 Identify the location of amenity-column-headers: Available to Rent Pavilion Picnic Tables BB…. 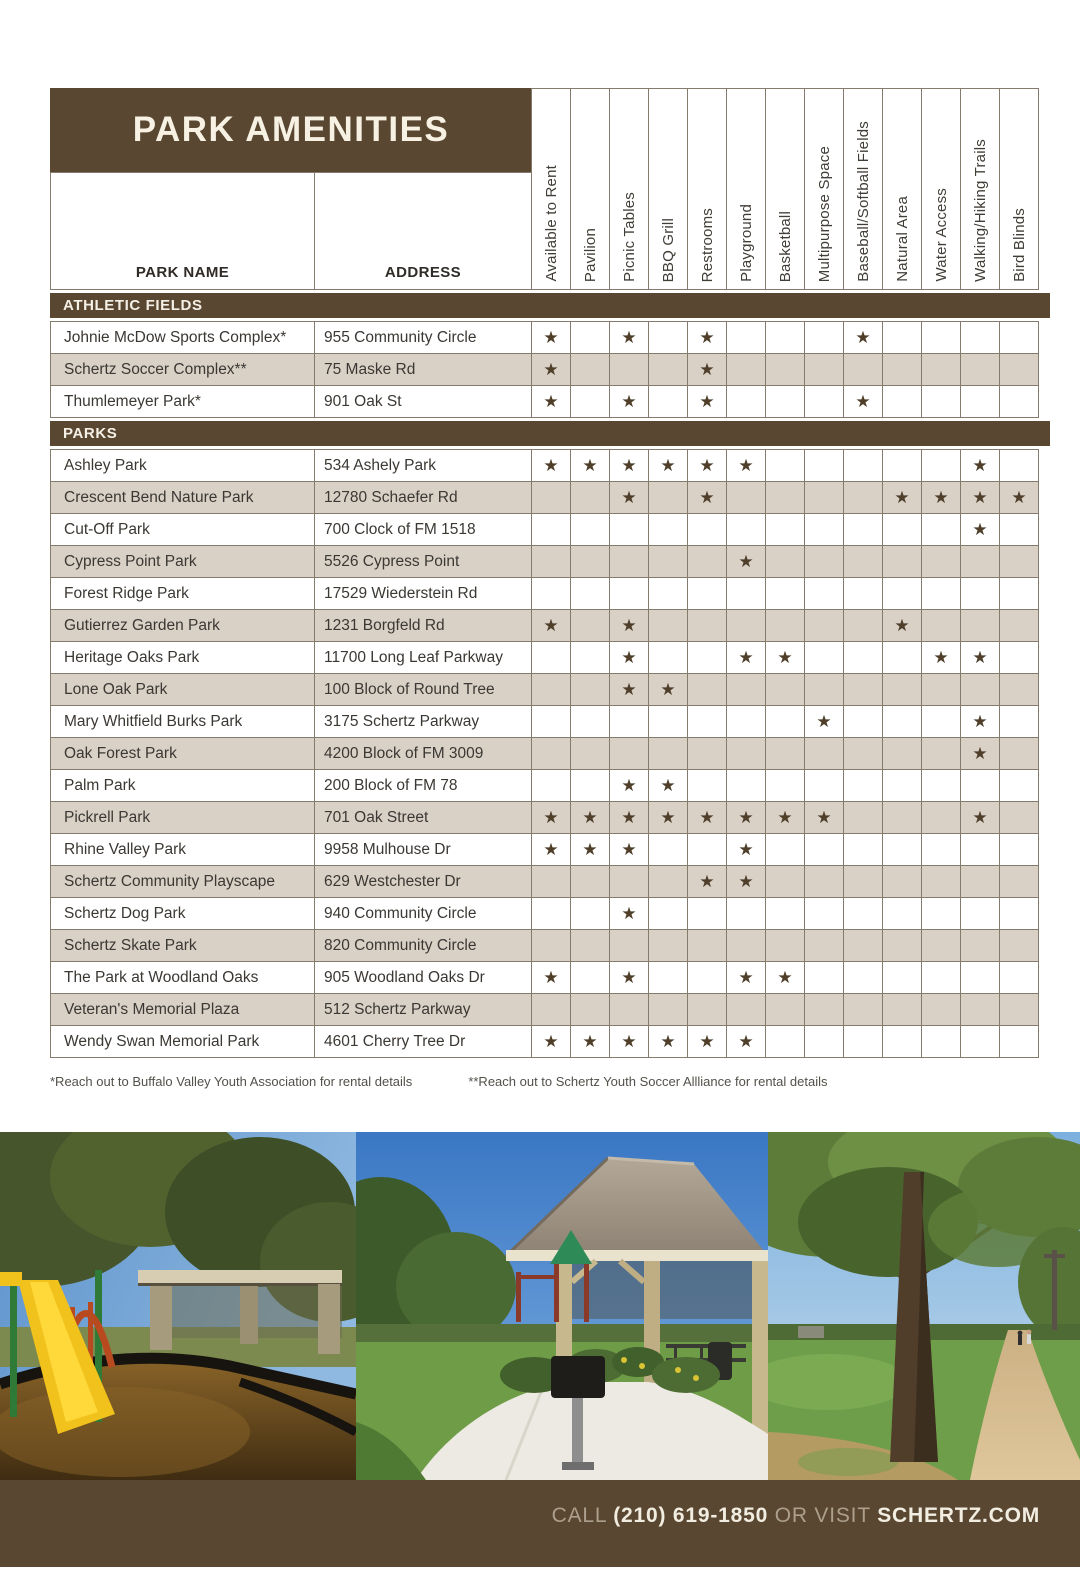
(785, 189).